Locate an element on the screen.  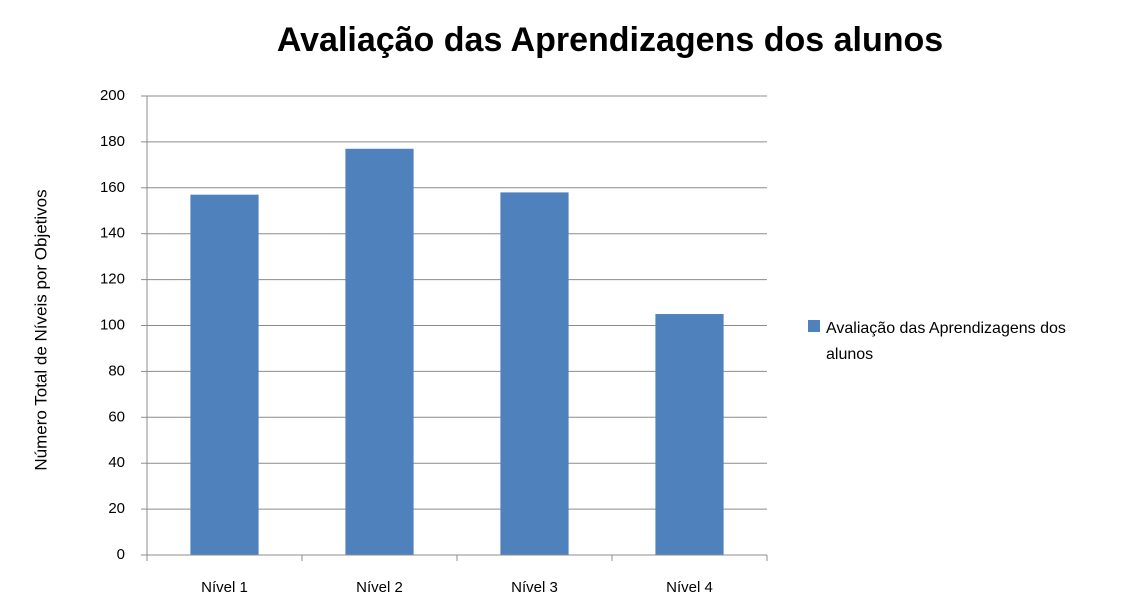
y-tick-label: 60 is located at coordinates (116, 416).